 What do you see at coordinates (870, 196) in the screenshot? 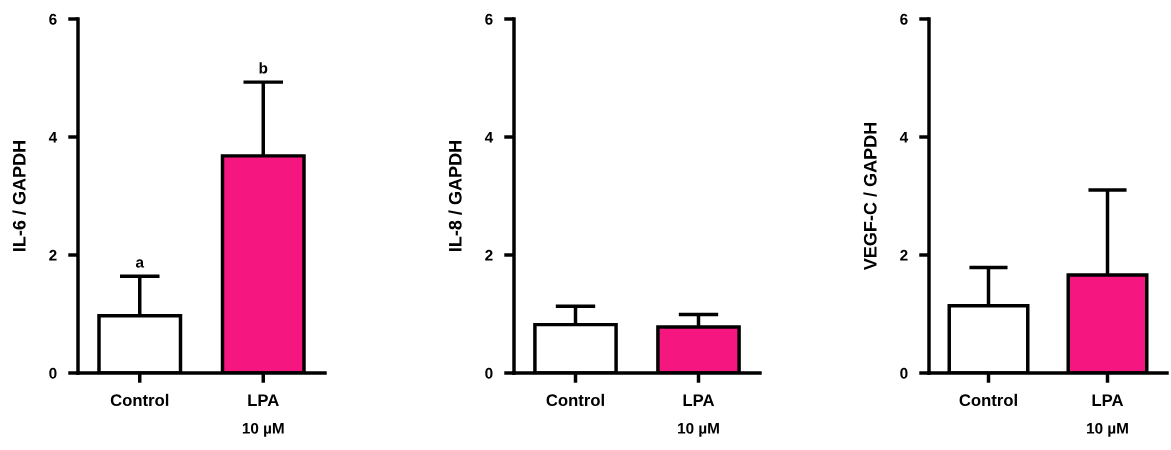
I see `y-axis-title: VEGF-C / GAPDH` at bounding box center [870, 196].